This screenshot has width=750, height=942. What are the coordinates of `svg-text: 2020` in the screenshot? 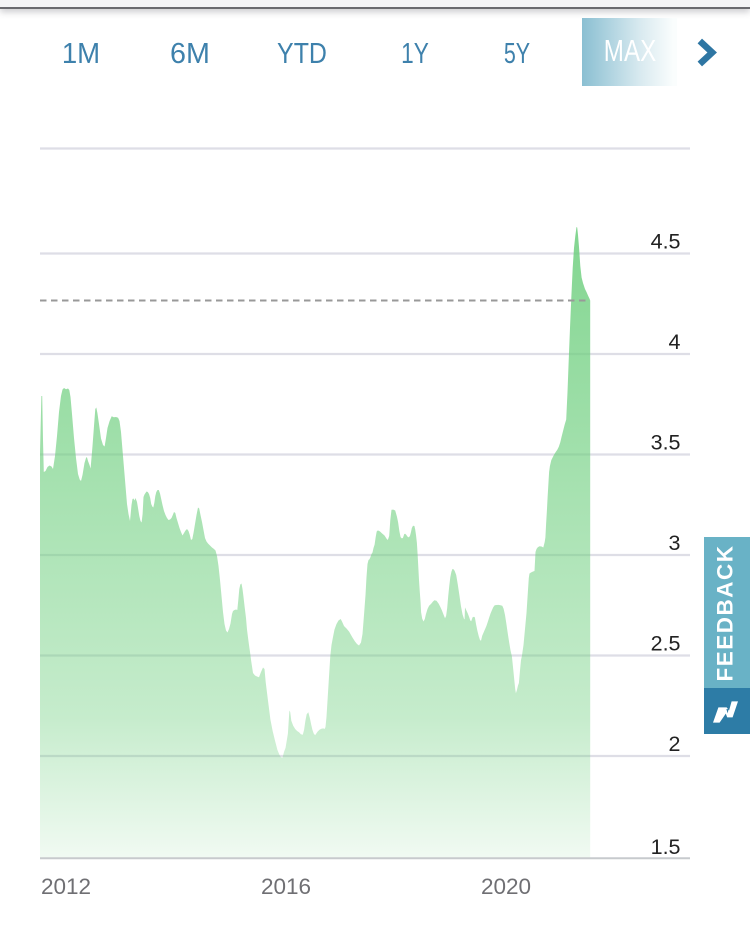 It's located at (506, 886).